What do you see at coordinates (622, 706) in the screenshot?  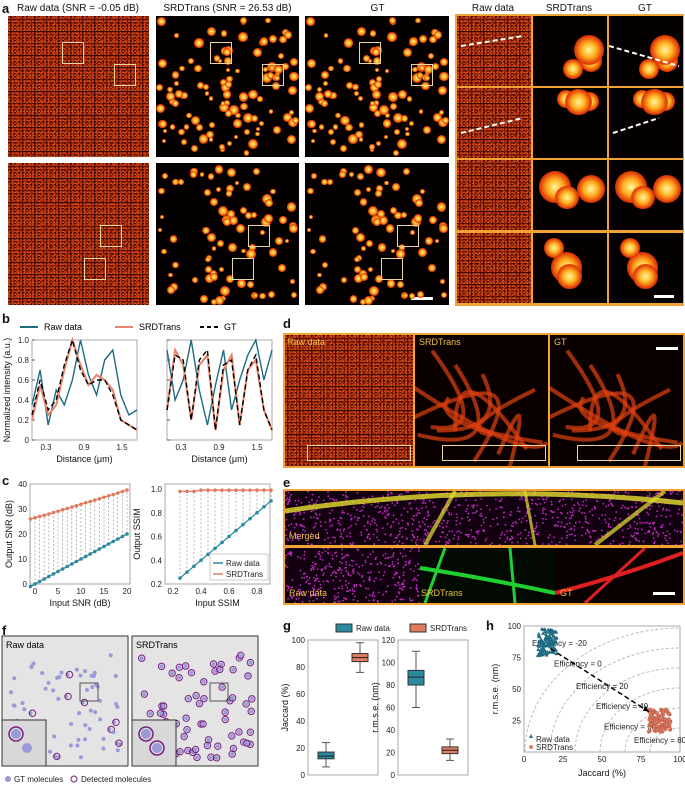 I see `efficiency-label: Efficiency = 40` at bounding box center [622, 706].